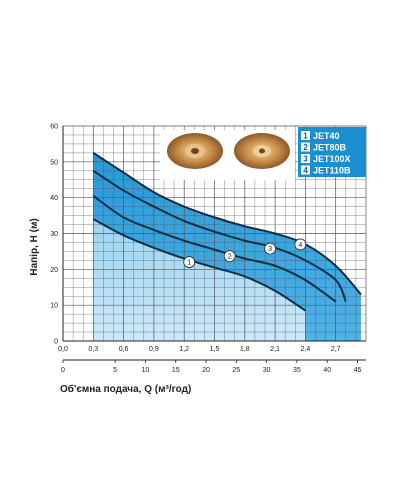 The height and width of the screenshot is (500, 400). What do you see at coordinates (54, 270) in the screenshot?
I see `y-tick-label: 20` at bounding box center [54, 270].